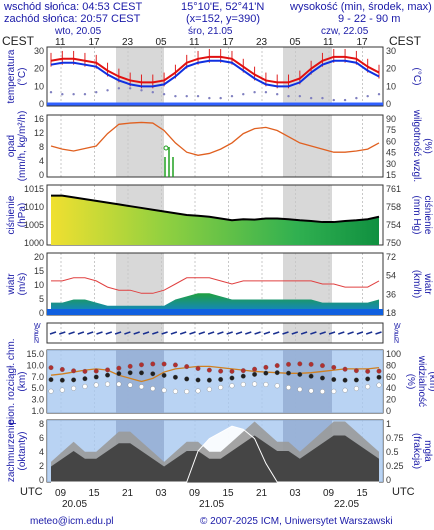 The width and height of the screenshot is (434, 530). What do you see at coordinates (95, 42) in the screenshot?
I see `hour-top-1: 17` at bounding box center [95, 42].